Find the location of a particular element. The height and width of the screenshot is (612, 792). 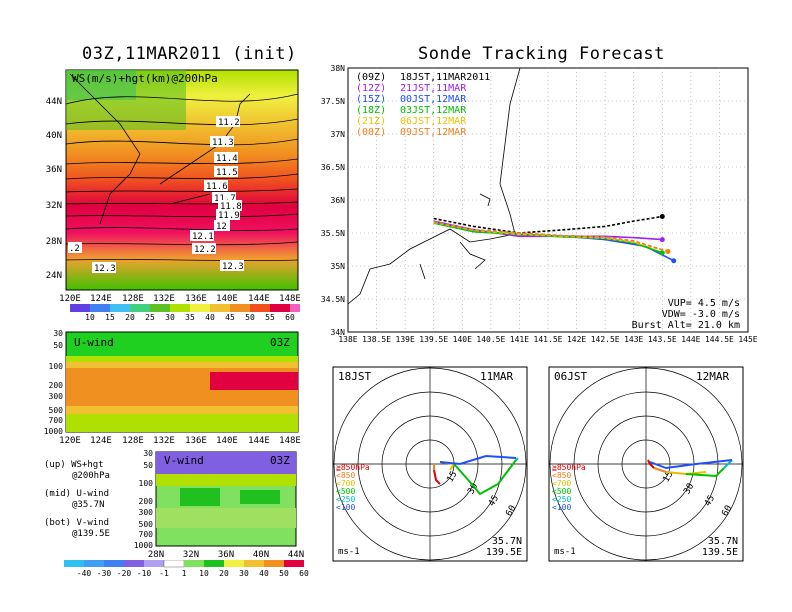

svg-text: 11.9 is located at coordinates (229, 216).